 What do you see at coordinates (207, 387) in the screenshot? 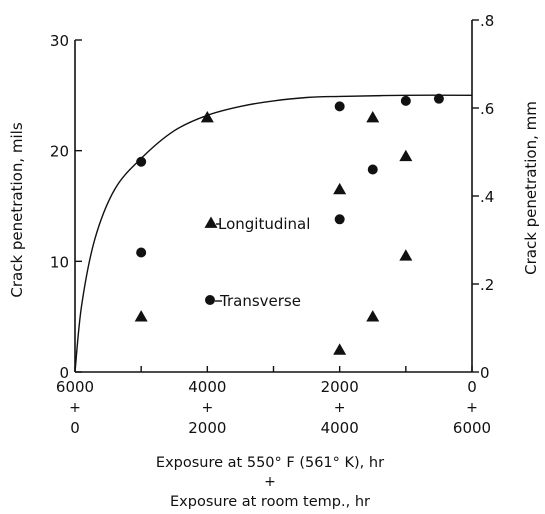
I see `x-tick-label-top: 4000` at bounding box center [207, 387].